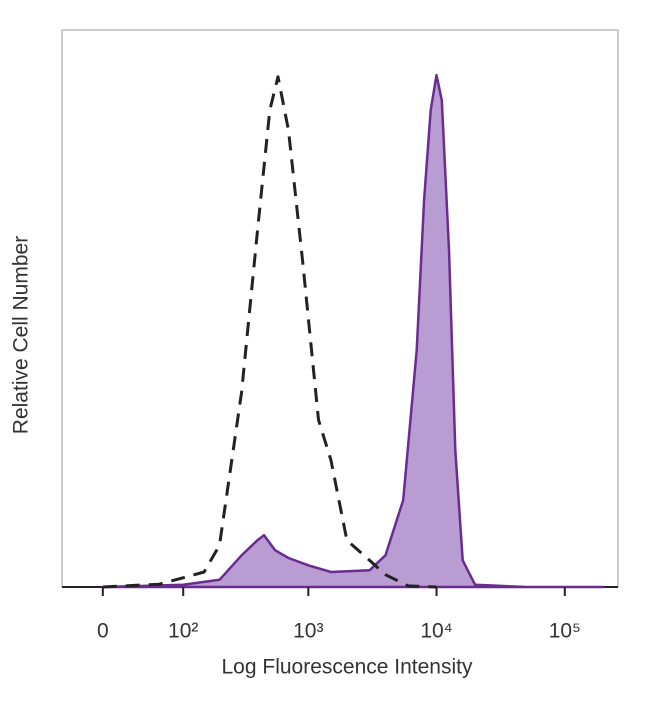 Image resolution: width=650 pixels, height=709 pixels. What do you see at coordinates (565, 631) in the screenshot?
I see `x-tick-label: 10⁵` at bounding box center [565, 631].